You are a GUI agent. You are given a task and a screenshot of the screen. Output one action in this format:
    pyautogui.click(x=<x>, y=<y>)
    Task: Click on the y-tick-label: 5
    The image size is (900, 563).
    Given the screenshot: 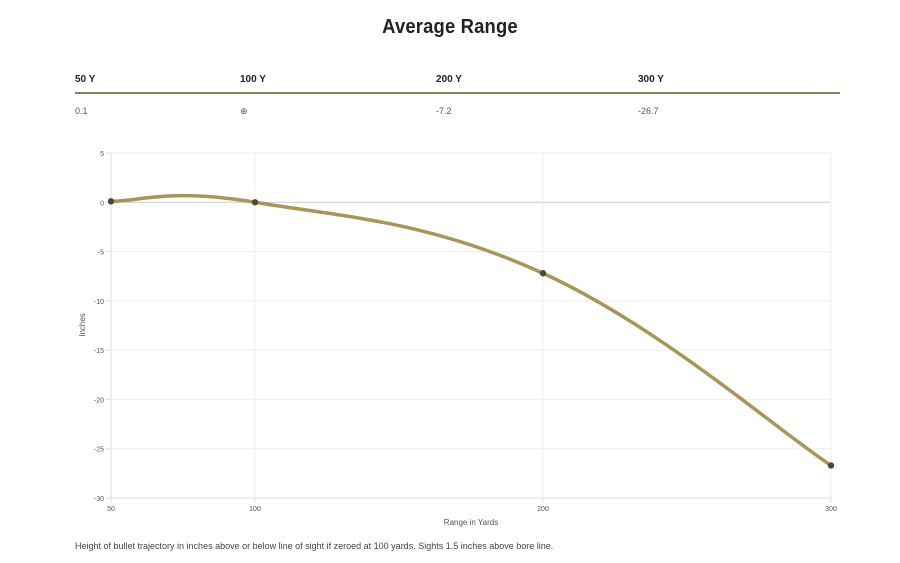 What is the action you would take?
    pyautogui.click(x=102, y=154)
    